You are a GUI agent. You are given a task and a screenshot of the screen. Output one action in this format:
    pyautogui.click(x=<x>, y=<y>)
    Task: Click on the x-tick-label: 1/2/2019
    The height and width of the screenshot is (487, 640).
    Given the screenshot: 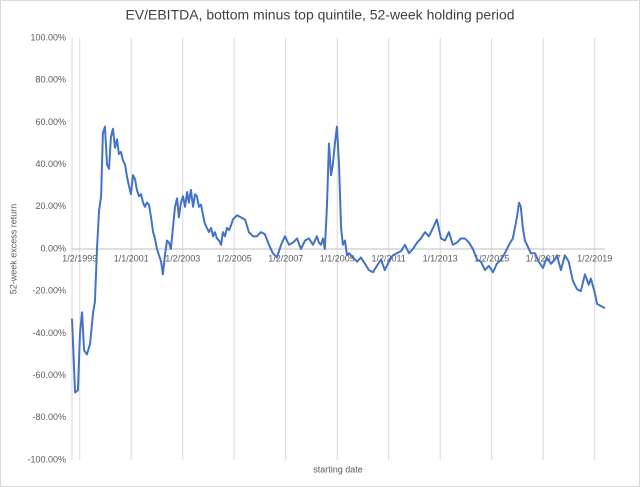 What is the action you would take?
    pyautogui.click(x=594, y=258)
    